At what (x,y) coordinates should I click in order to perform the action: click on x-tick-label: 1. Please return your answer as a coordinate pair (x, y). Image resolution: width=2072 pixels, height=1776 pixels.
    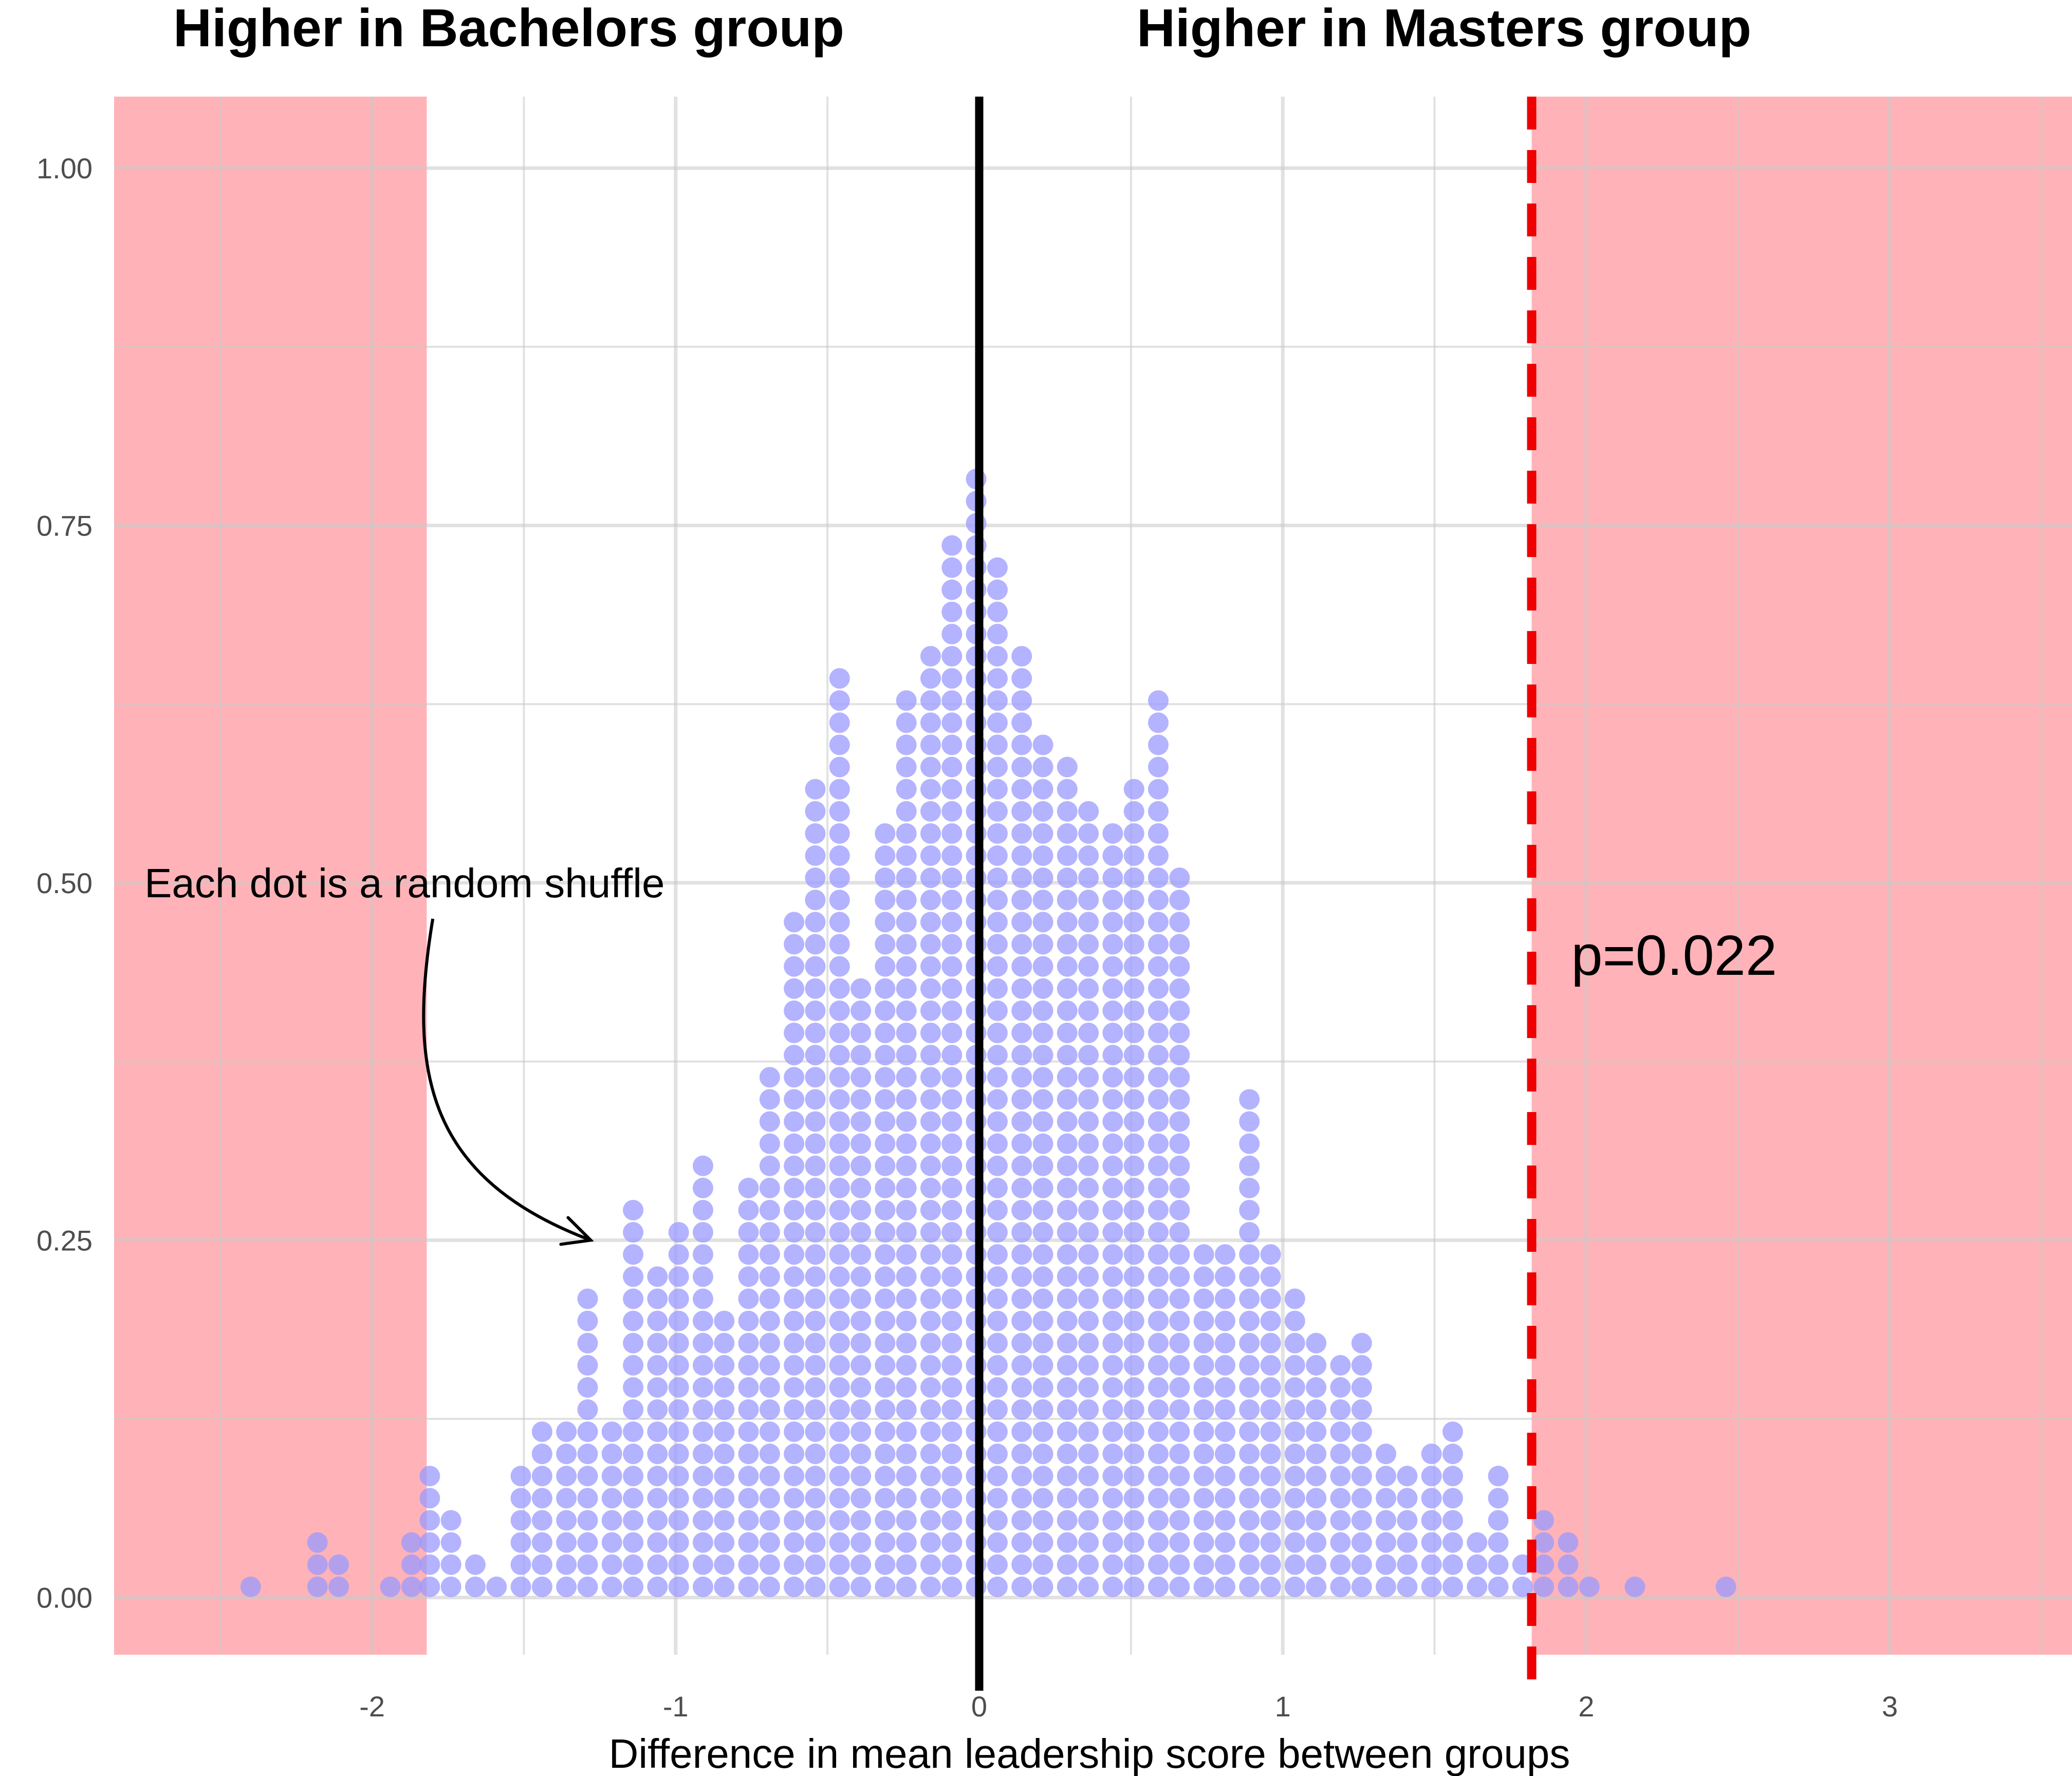
    Looking at the image, I should click on (1283, 1706).